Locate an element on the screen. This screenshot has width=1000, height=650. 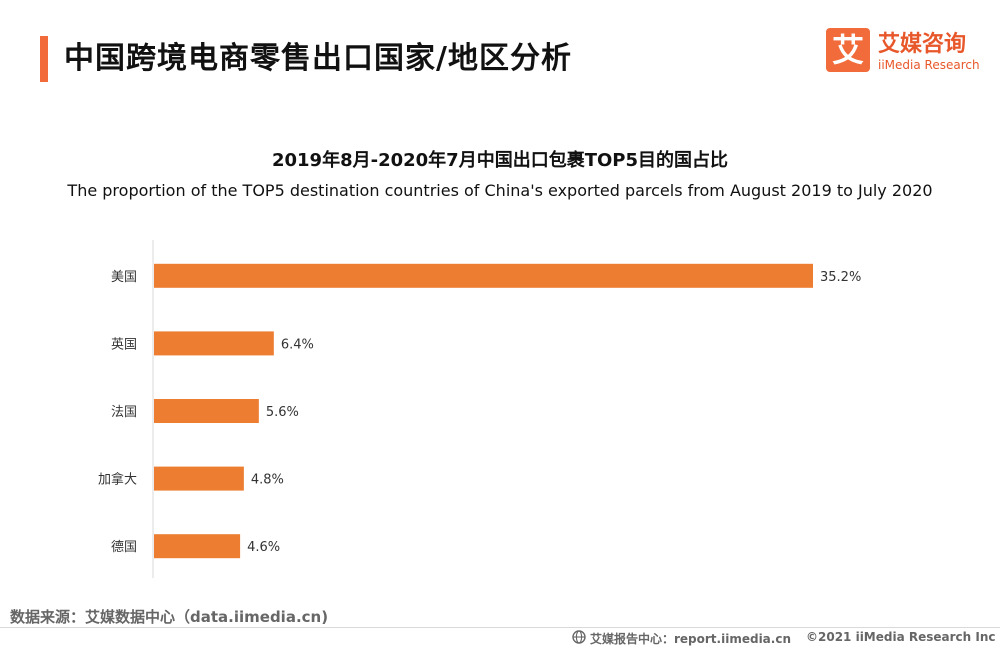
value-label: 5.6% is located at coordinates (282, 412).